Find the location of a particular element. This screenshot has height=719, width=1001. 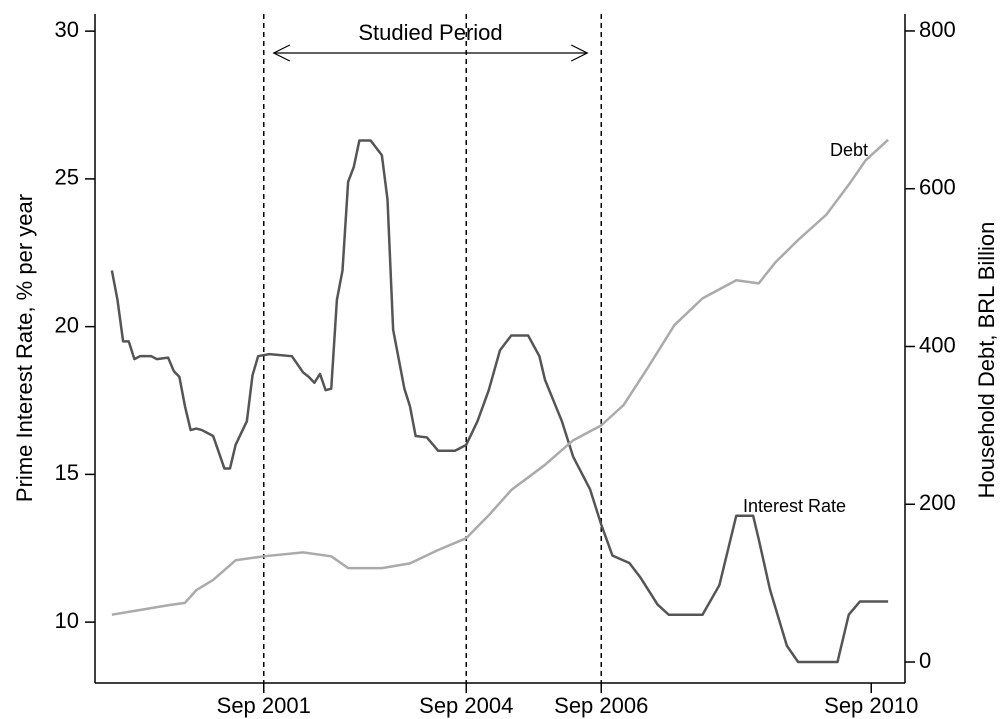

annotation: Studied Period is located at coordinates (430, 32).